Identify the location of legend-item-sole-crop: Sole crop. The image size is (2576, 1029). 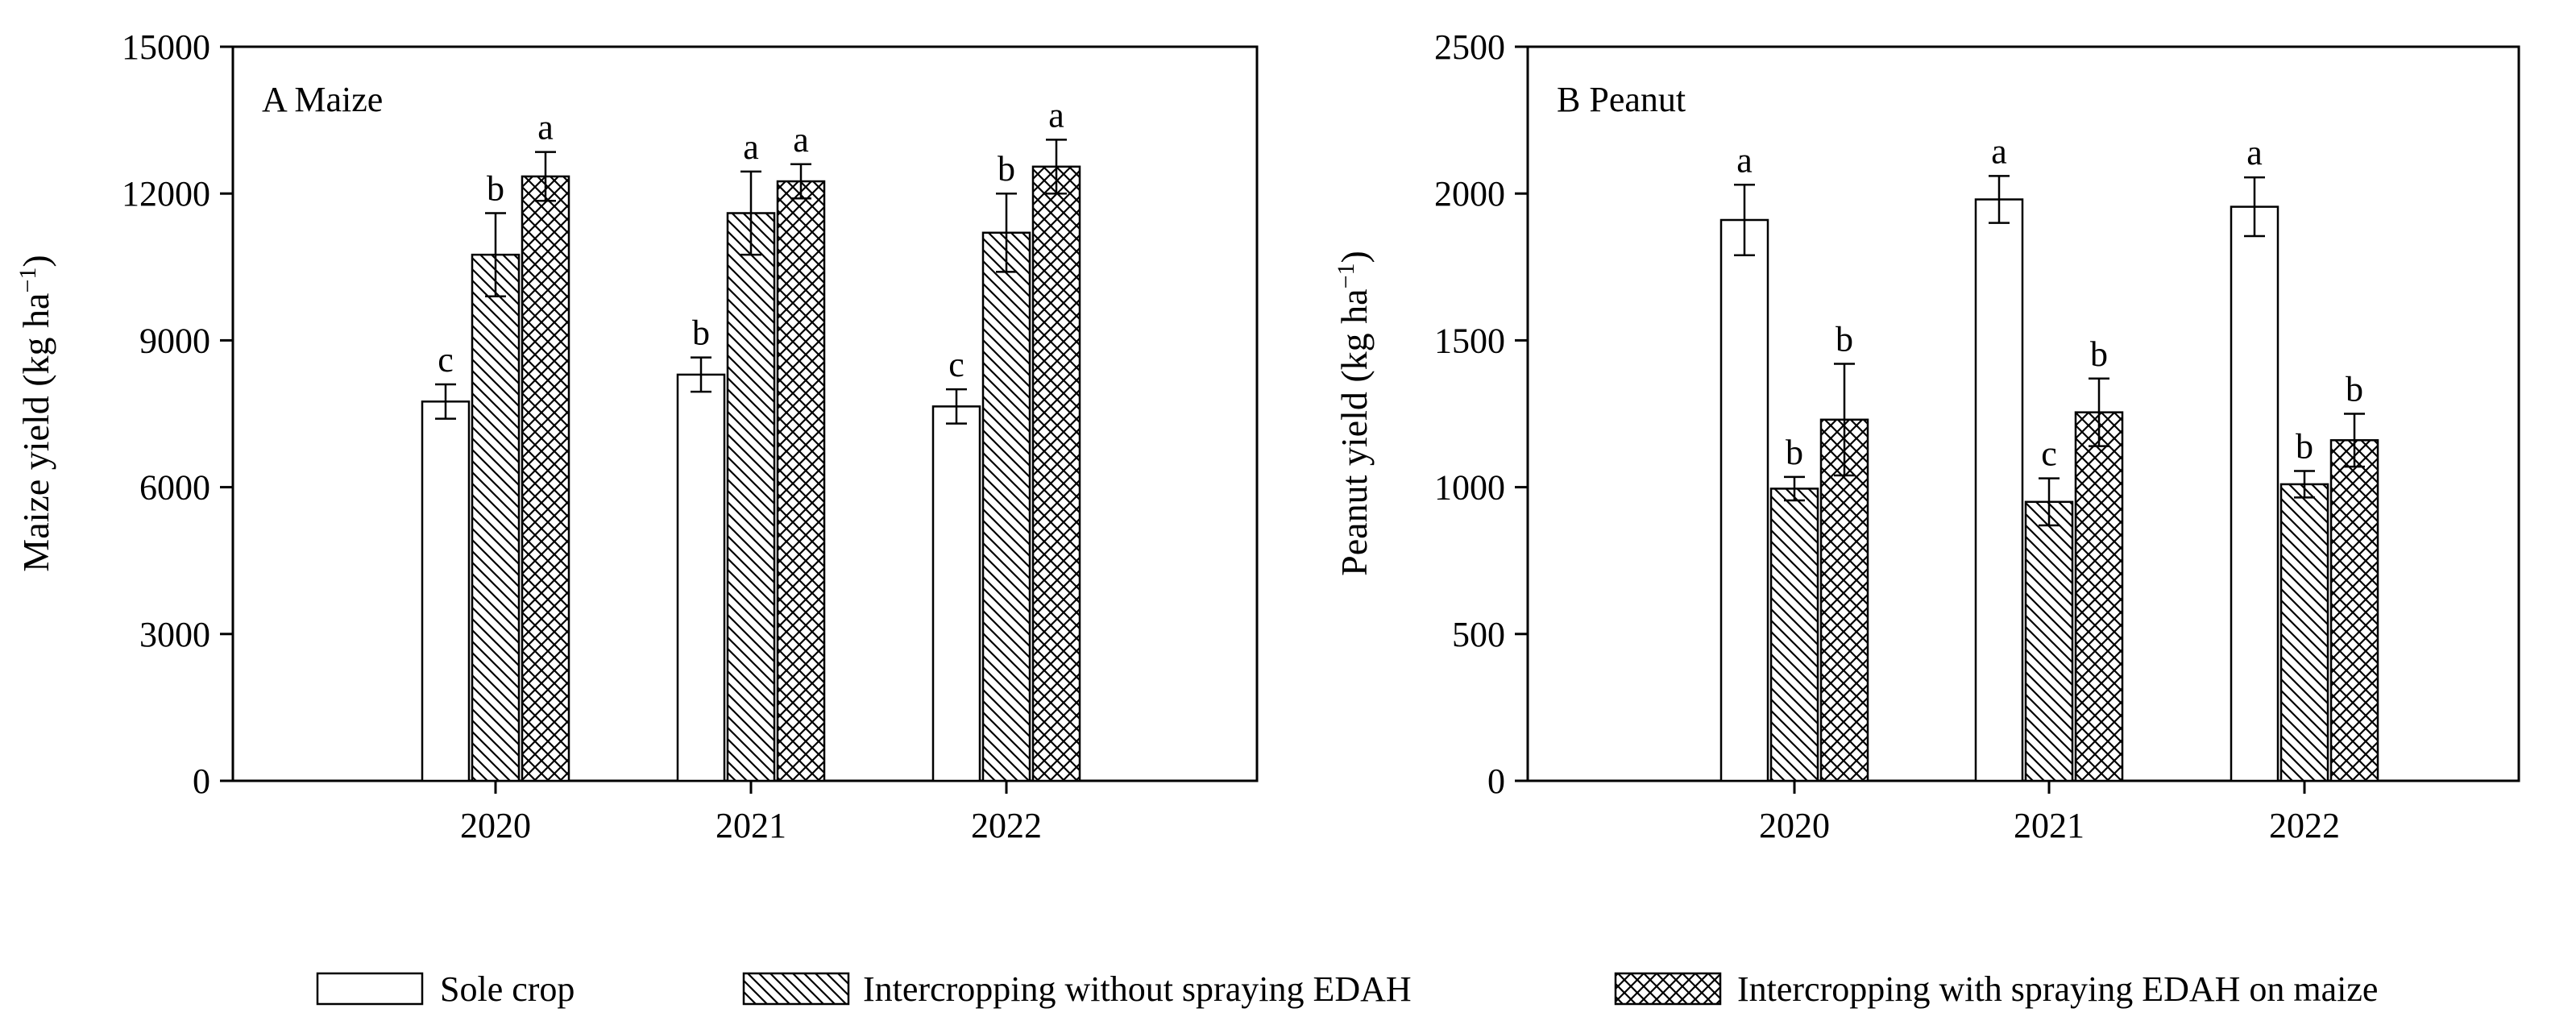
(445, 989).